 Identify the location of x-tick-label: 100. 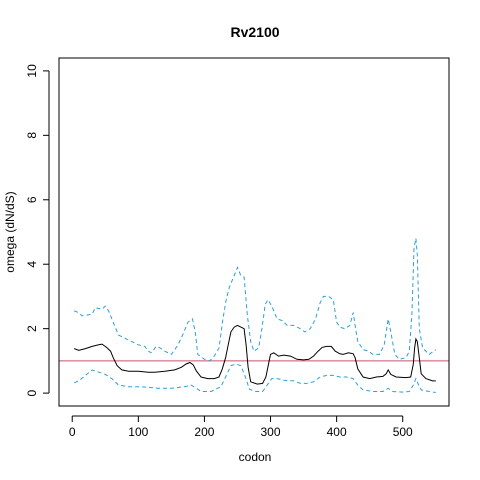
(138, 432).